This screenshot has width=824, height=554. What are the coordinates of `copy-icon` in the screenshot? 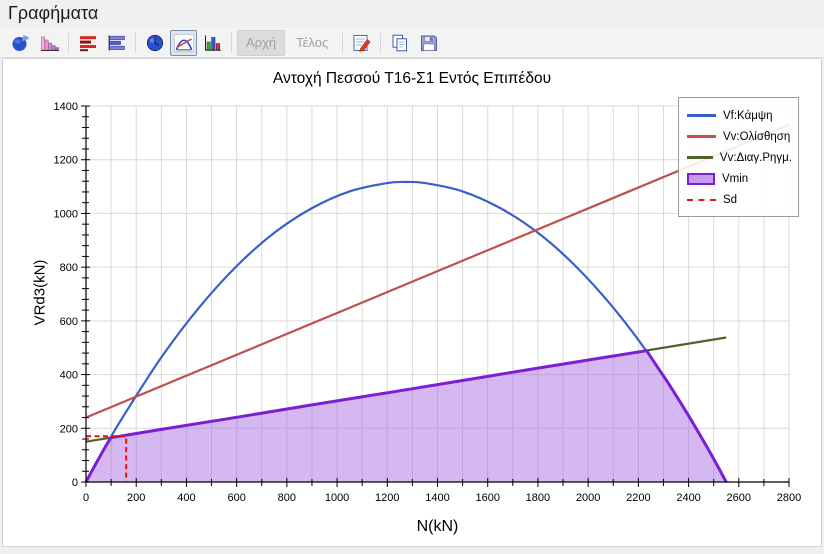 It's located at (399, 42).